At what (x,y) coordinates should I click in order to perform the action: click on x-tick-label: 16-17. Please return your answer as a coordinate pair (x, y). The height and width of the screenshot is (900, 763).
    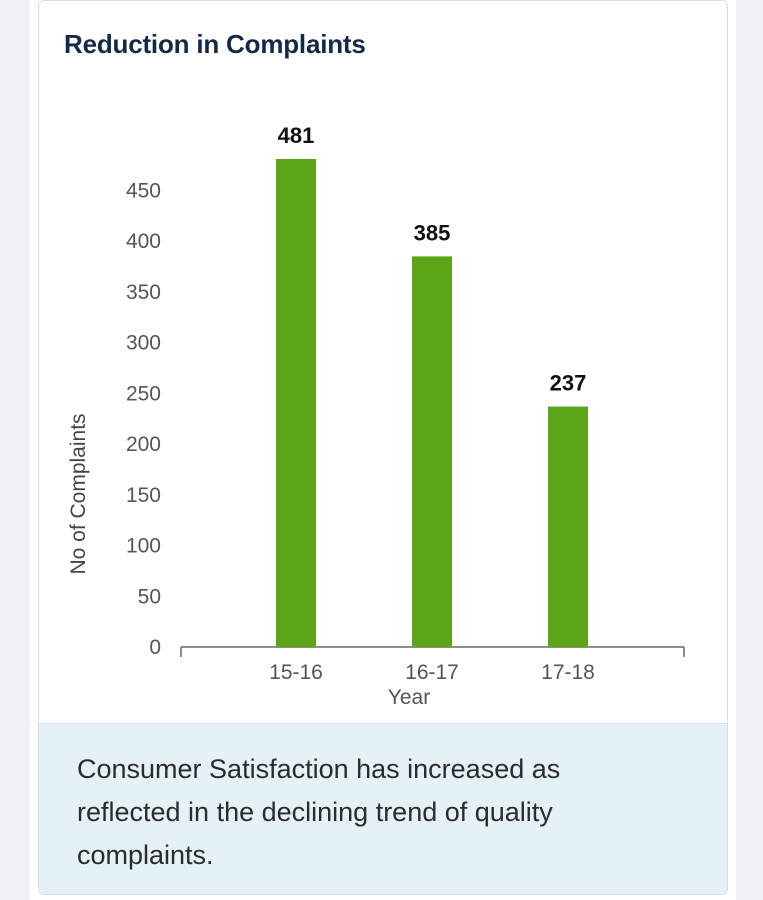
    Looking at the image, I should click on (432, 672).